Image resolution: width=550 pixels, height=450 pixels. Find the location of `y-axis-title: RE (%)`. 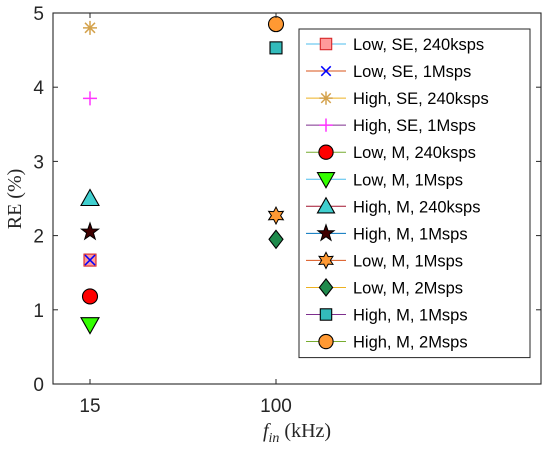

y-axis-title: RE (%) is located at coordinates (15, 199).